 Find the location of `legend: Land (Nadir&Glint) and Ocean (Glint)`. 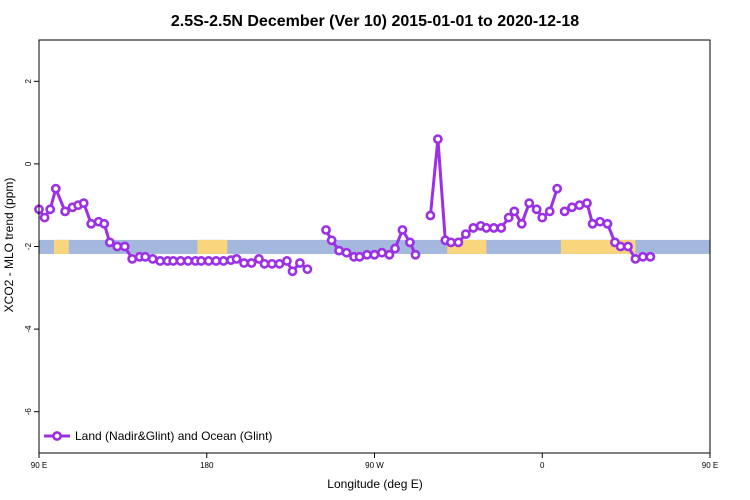

legend: Land (Nadir&Glint) and Ocean (Glint) is located at coordinates (158, 436).